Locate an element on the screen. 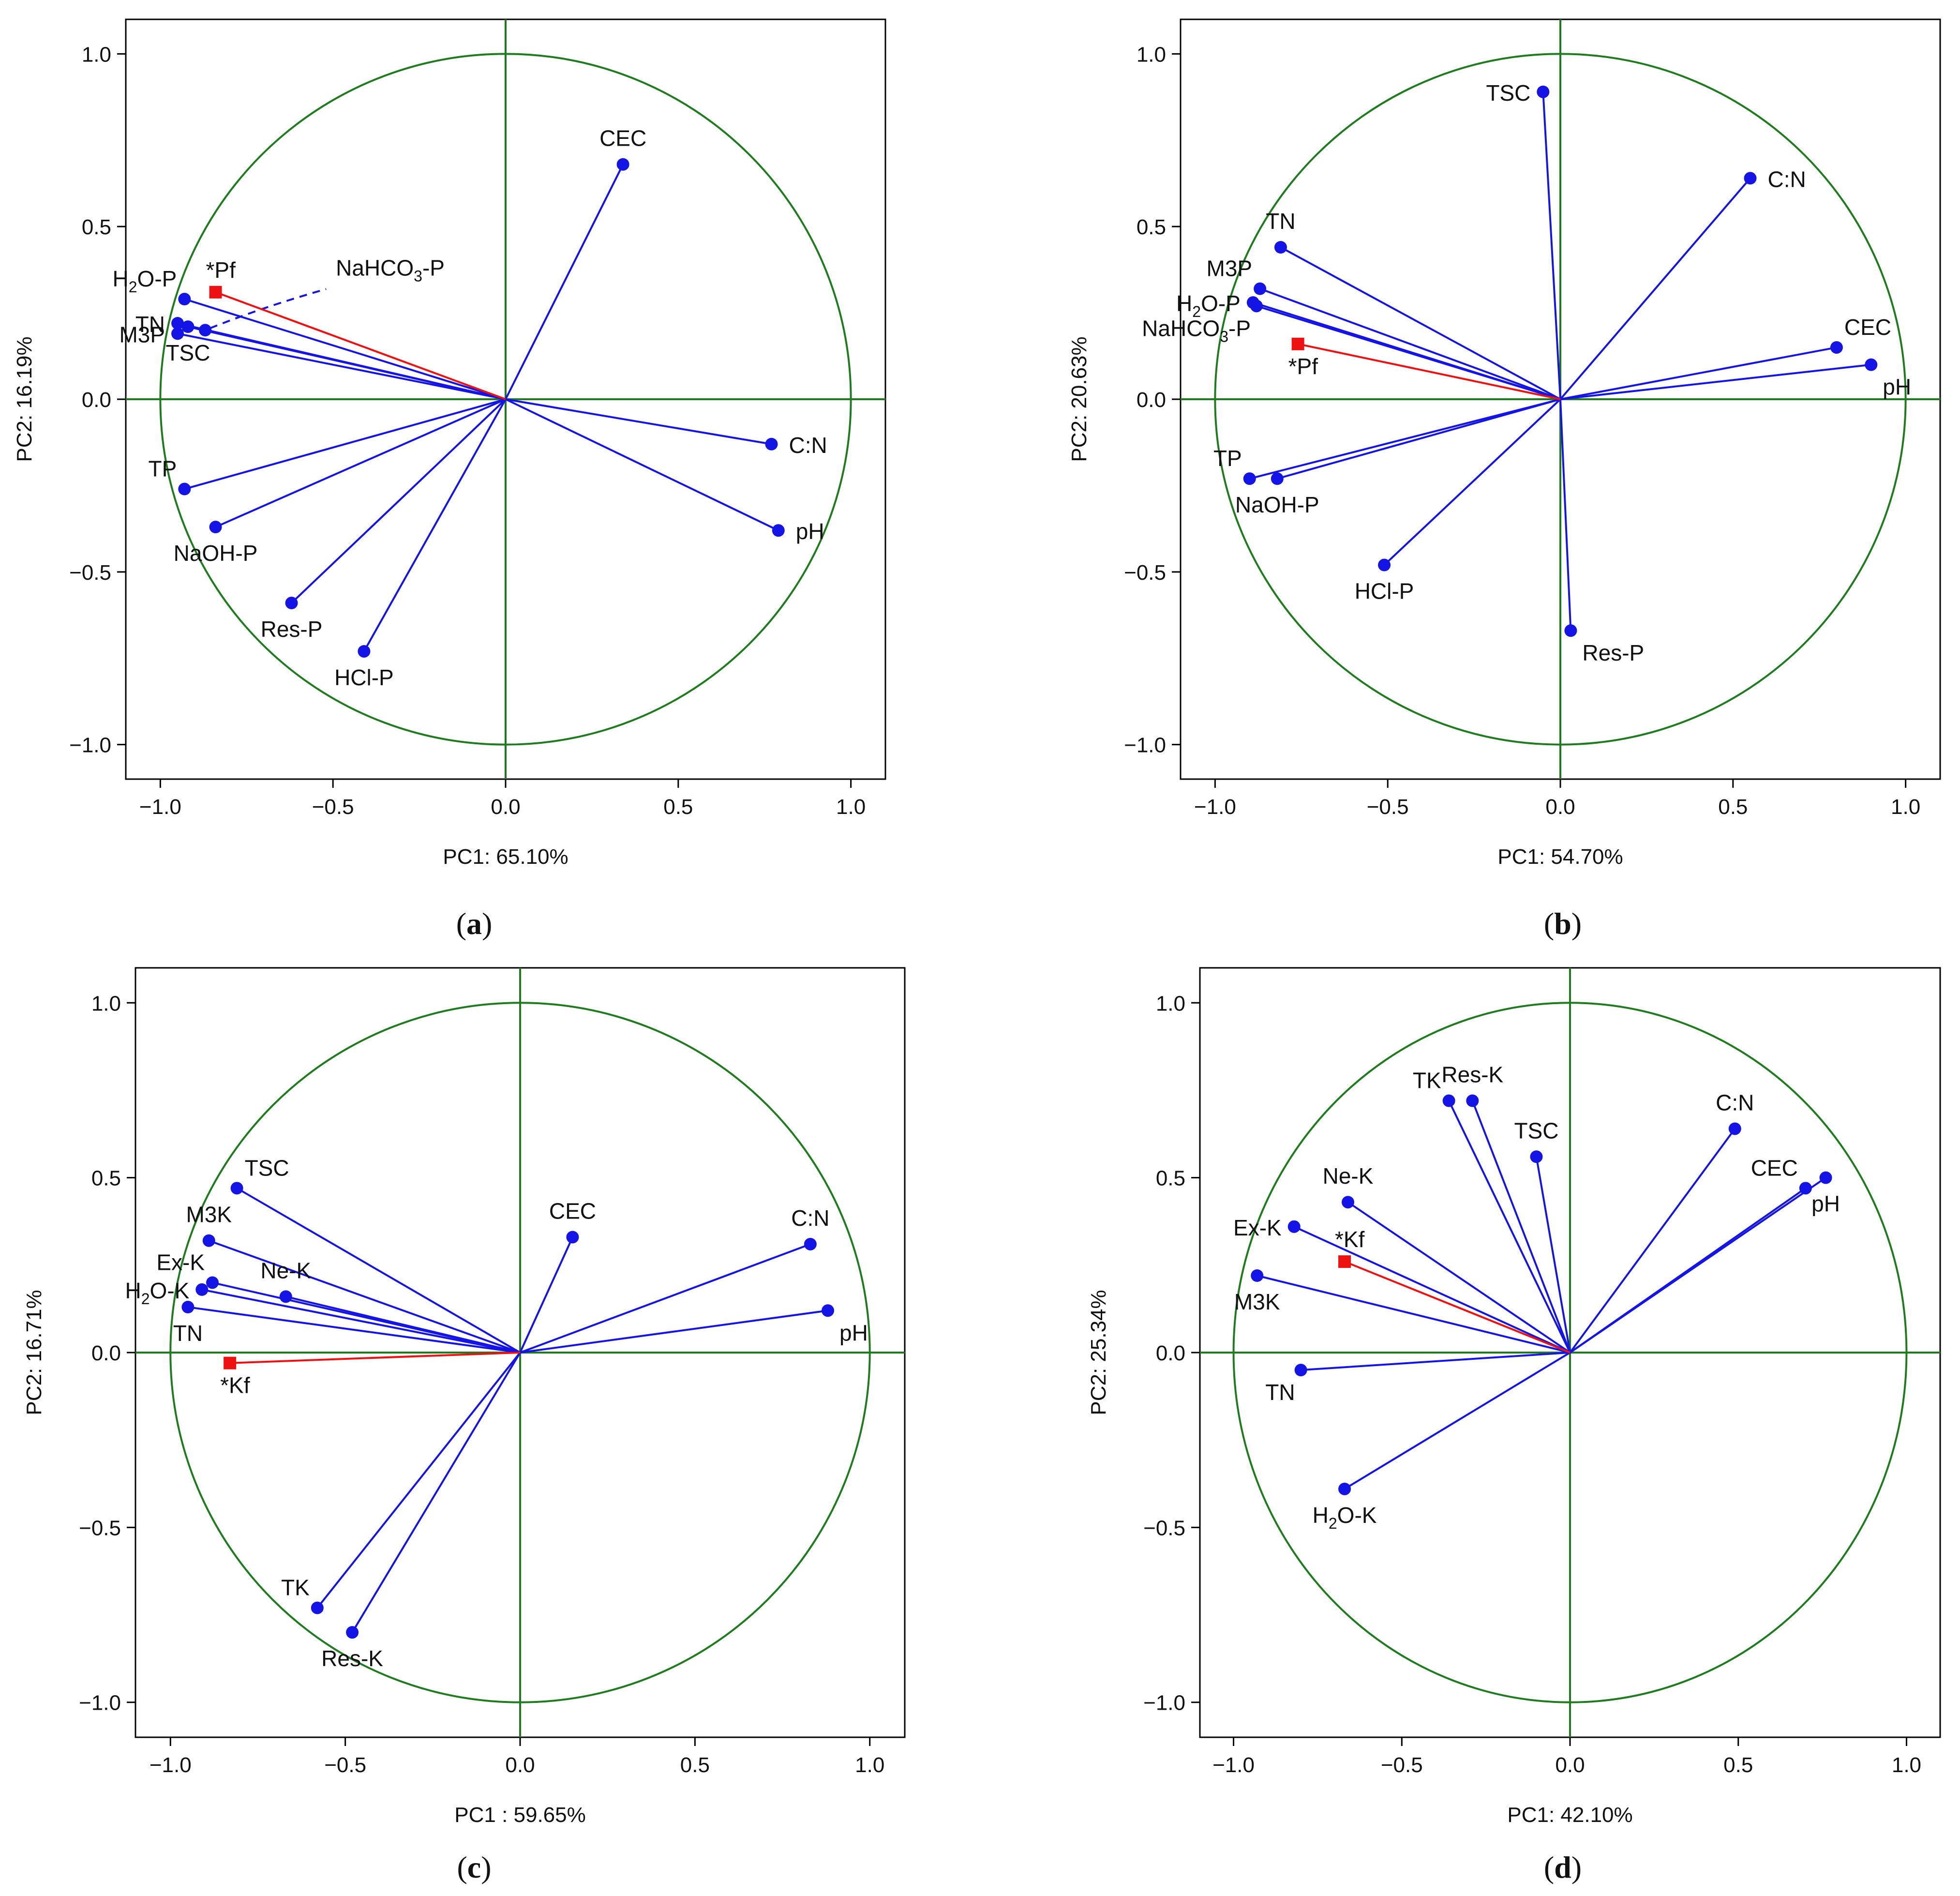  x-tick-label: 0.0 is located at coordinates (506, 807).